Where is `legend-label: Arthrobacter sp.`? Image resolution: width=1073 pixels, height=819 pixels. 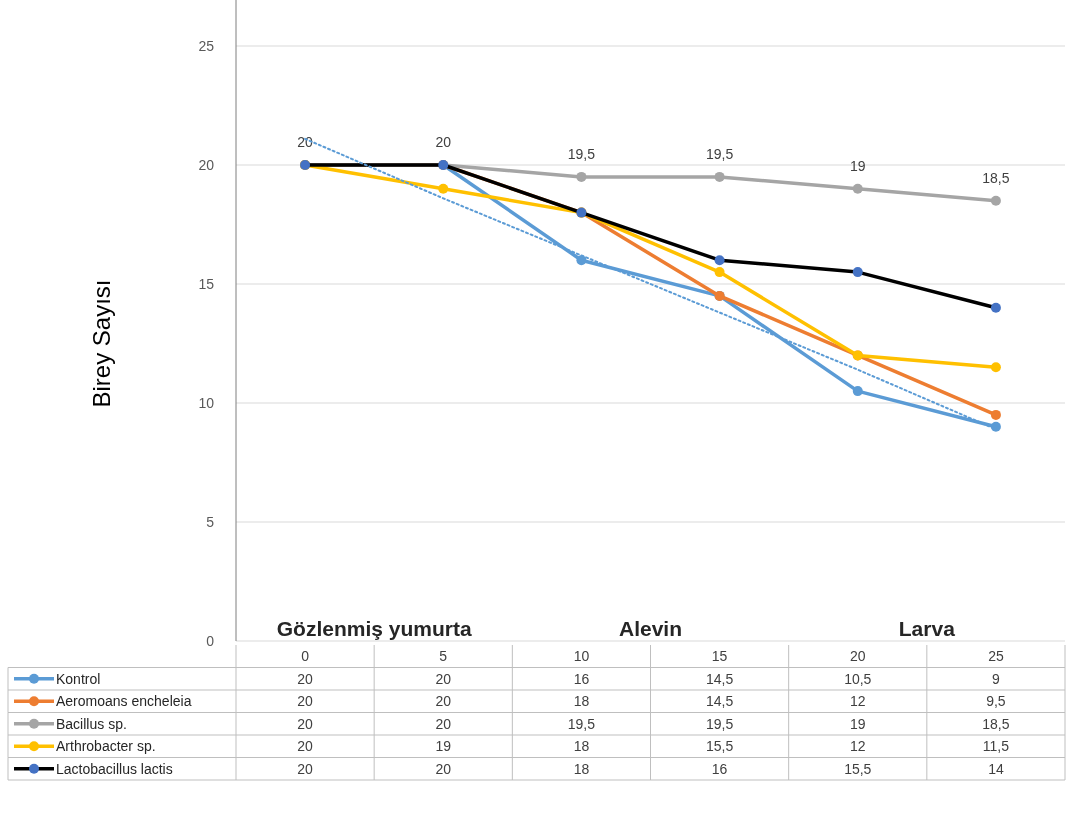 legend-label: Arthrobacter sp. is located at coordinates (106, 746).